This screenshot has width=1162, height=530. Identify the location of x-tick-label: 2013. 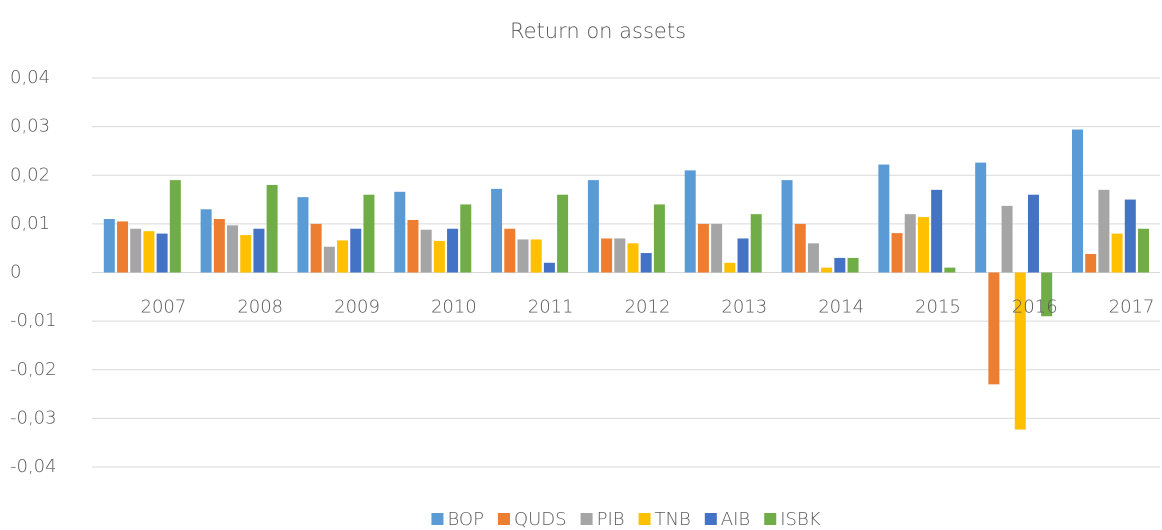
(744, 307).